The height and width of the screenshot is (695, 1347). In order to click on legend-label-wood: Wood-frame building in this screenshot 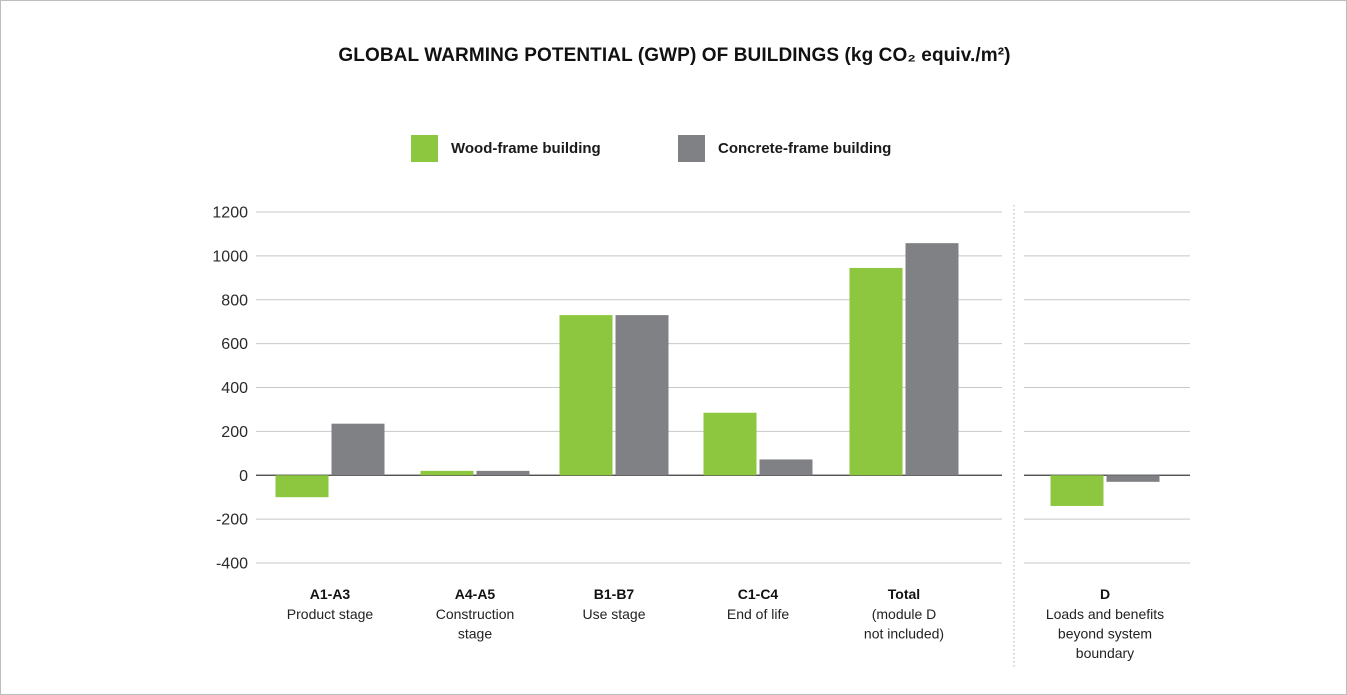, I will do `click(526, 148)`.